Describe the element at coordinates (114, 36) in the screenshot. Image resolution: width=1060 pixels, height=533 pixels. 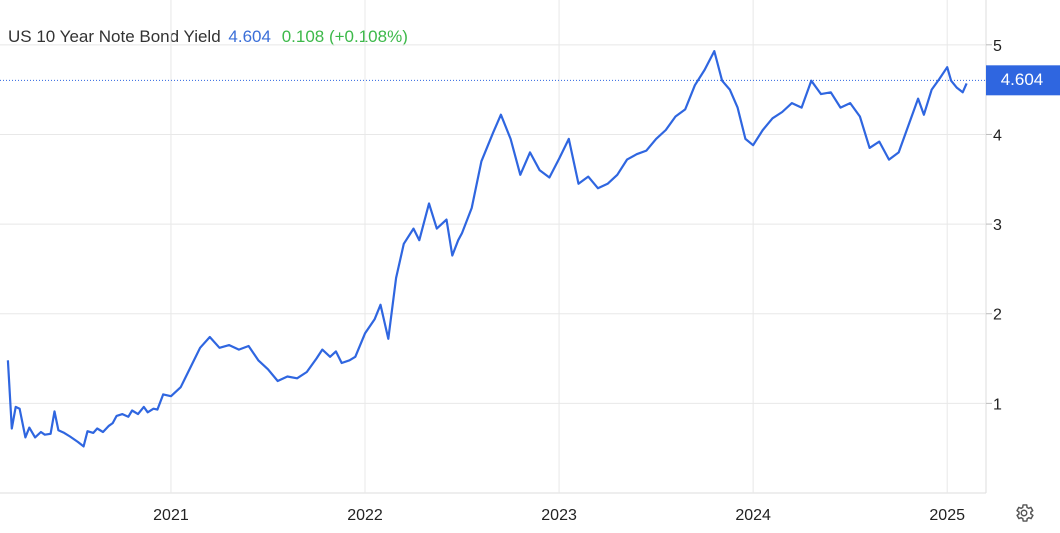
I see `instrument-name: US 10 Year Note Bond Yield` at that location.